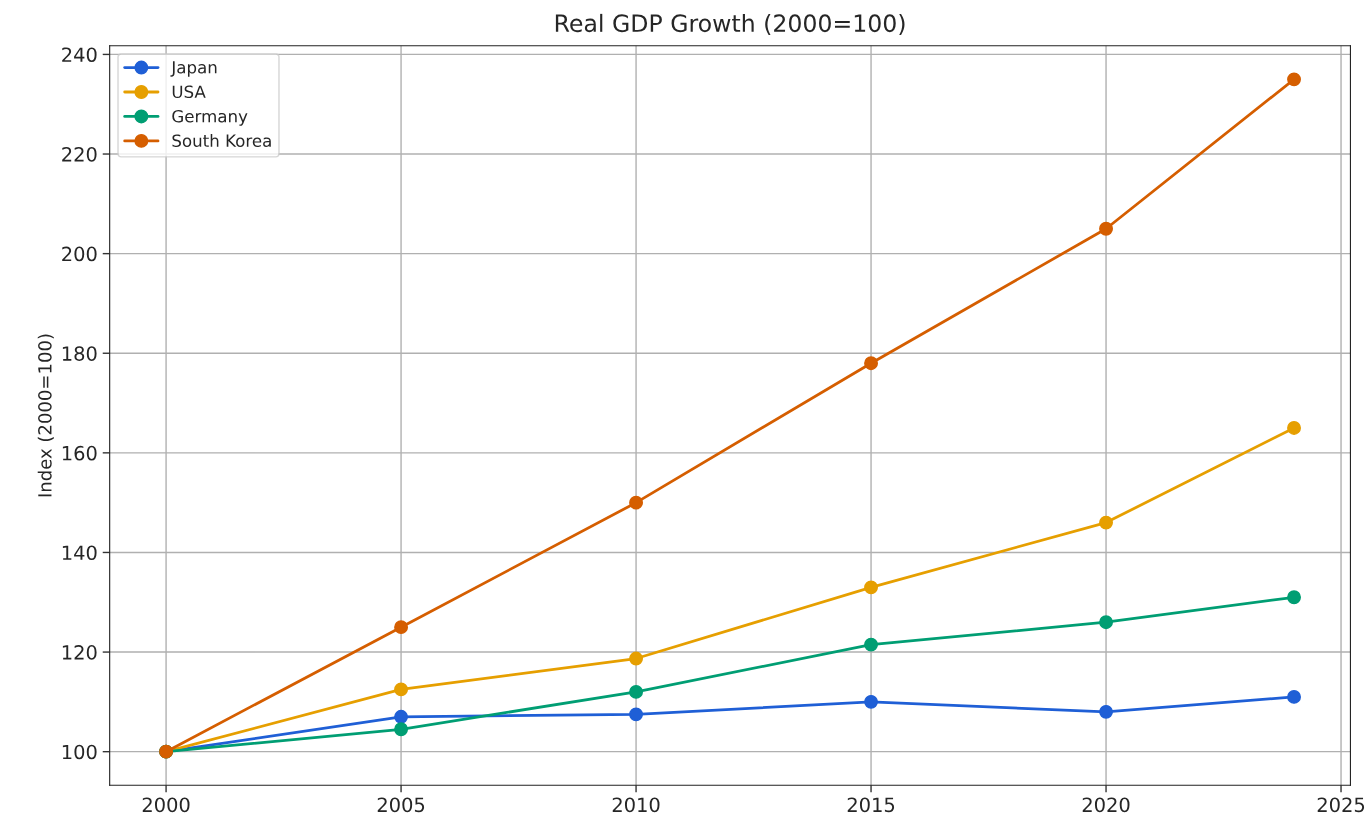  Describe the element at coordinates (193, 69) in the screenshot. I see `legend-label: Japan` at that location.